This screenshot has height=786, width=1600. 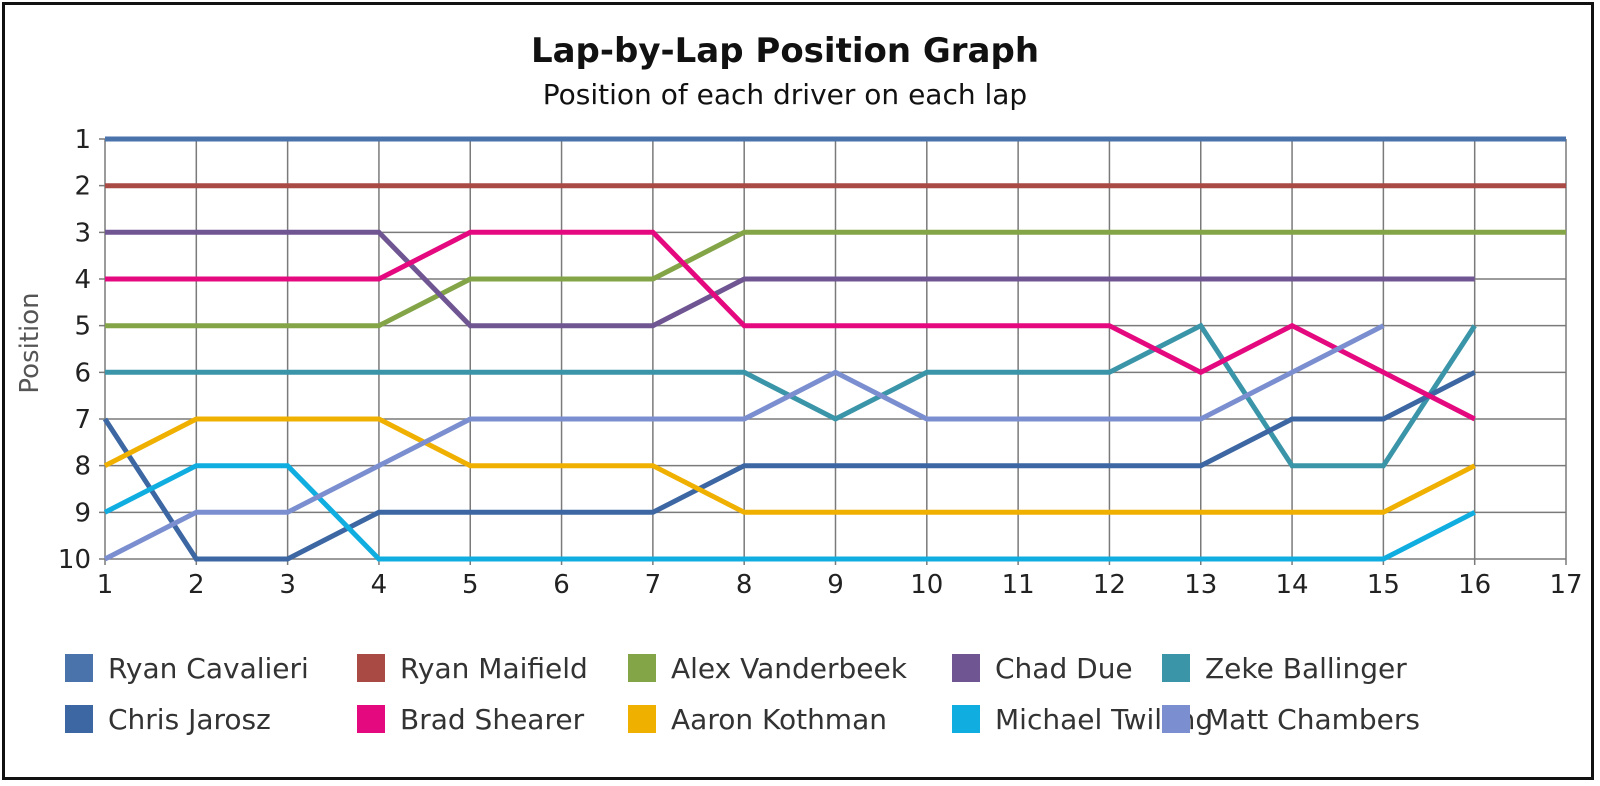 What do you see at coordinates (82, 373) in the screenshot?
I see `y-tick-label: 6` at bounding box center [82, 373].